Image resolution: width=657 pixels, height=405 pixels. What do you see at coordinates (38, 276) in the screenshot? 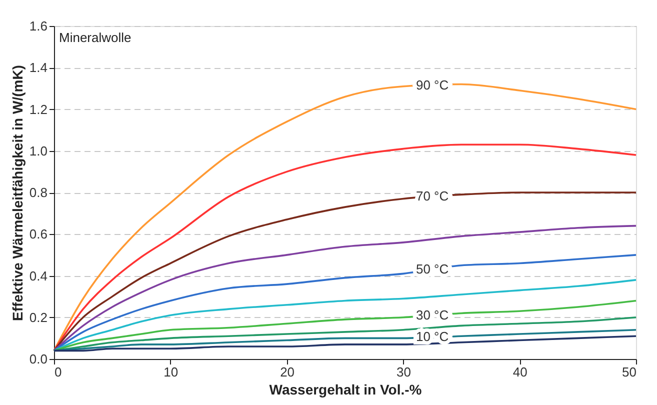
I see `y-tick-label: 0.4` at bounding box center [38, 276].